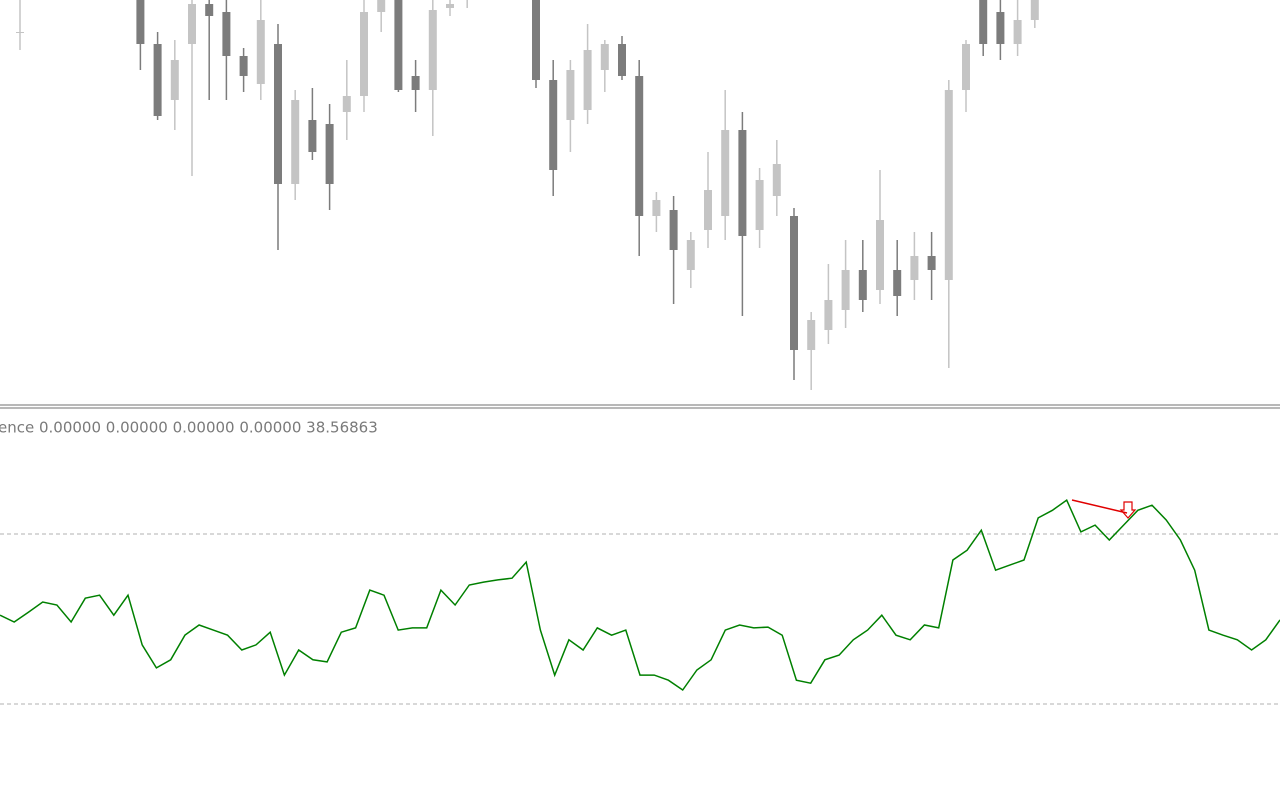  I want to click on divergence-signal, so click(1104, 509).